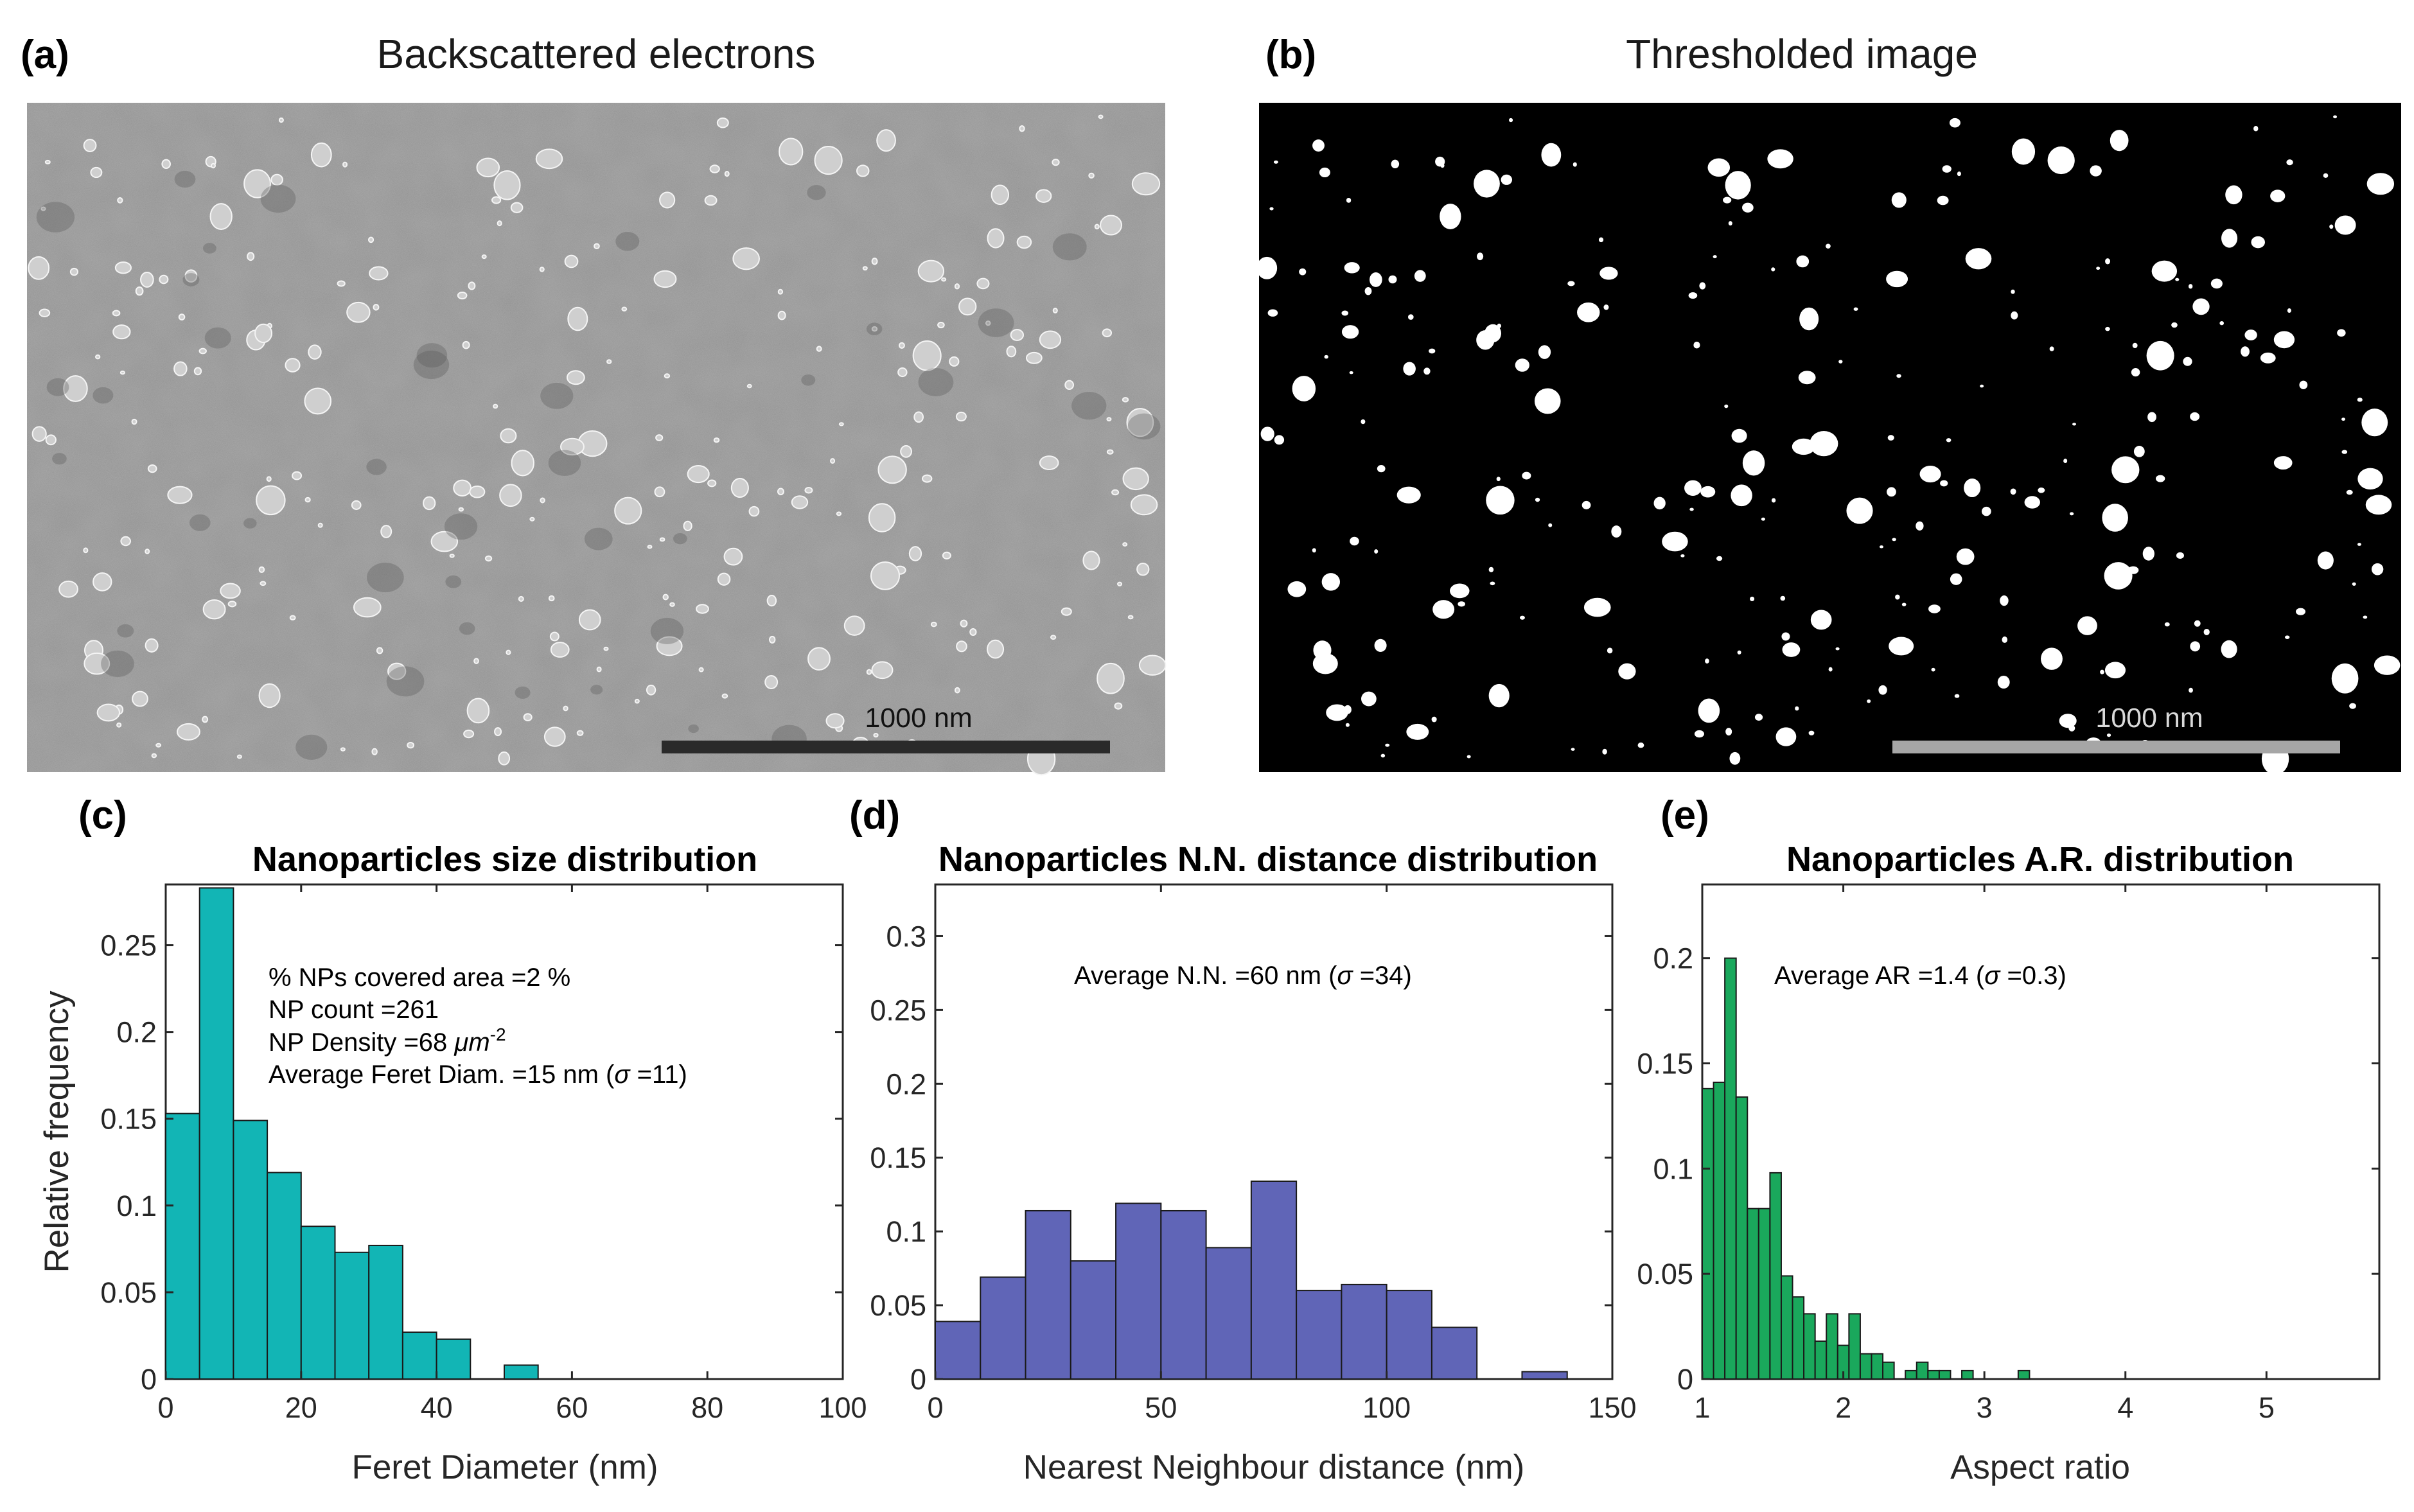 The width and height of the screenshot is (2414, 1512). What do you see at coordinates (352, 1133) in the screenshot?
I see `chart-c-bars` at bounding box center [352, 1133].